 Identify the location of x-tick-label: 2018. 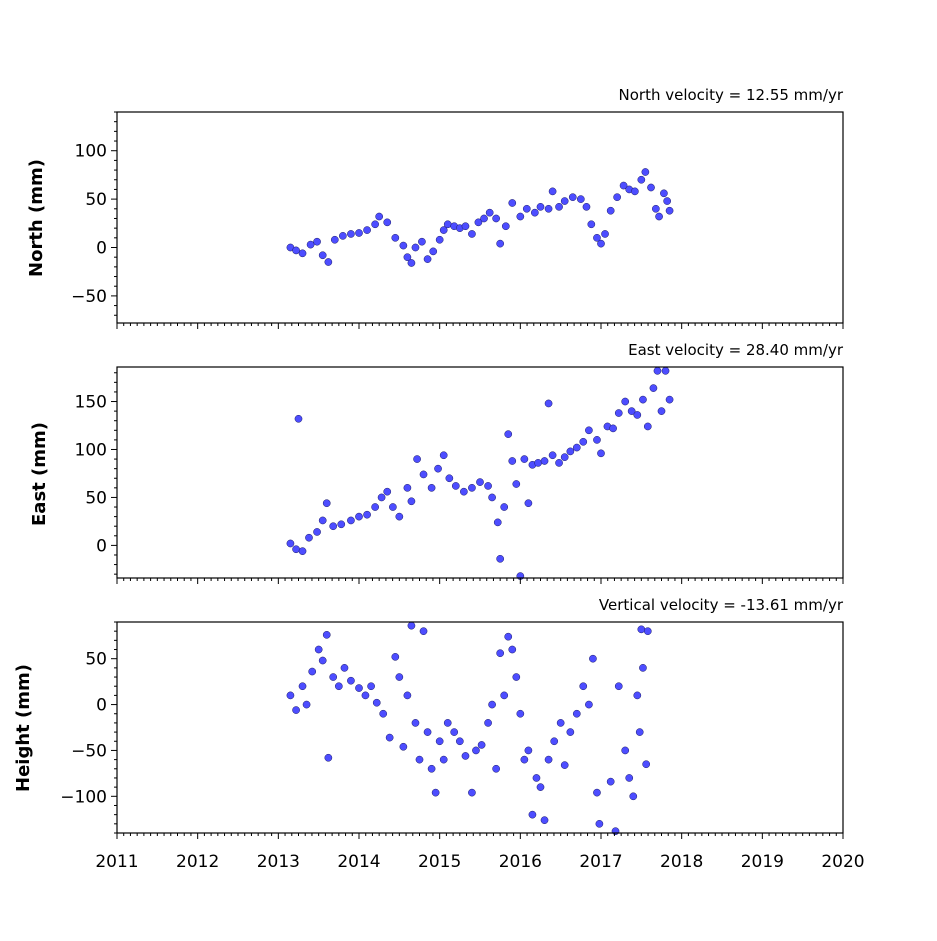
(681, 862).